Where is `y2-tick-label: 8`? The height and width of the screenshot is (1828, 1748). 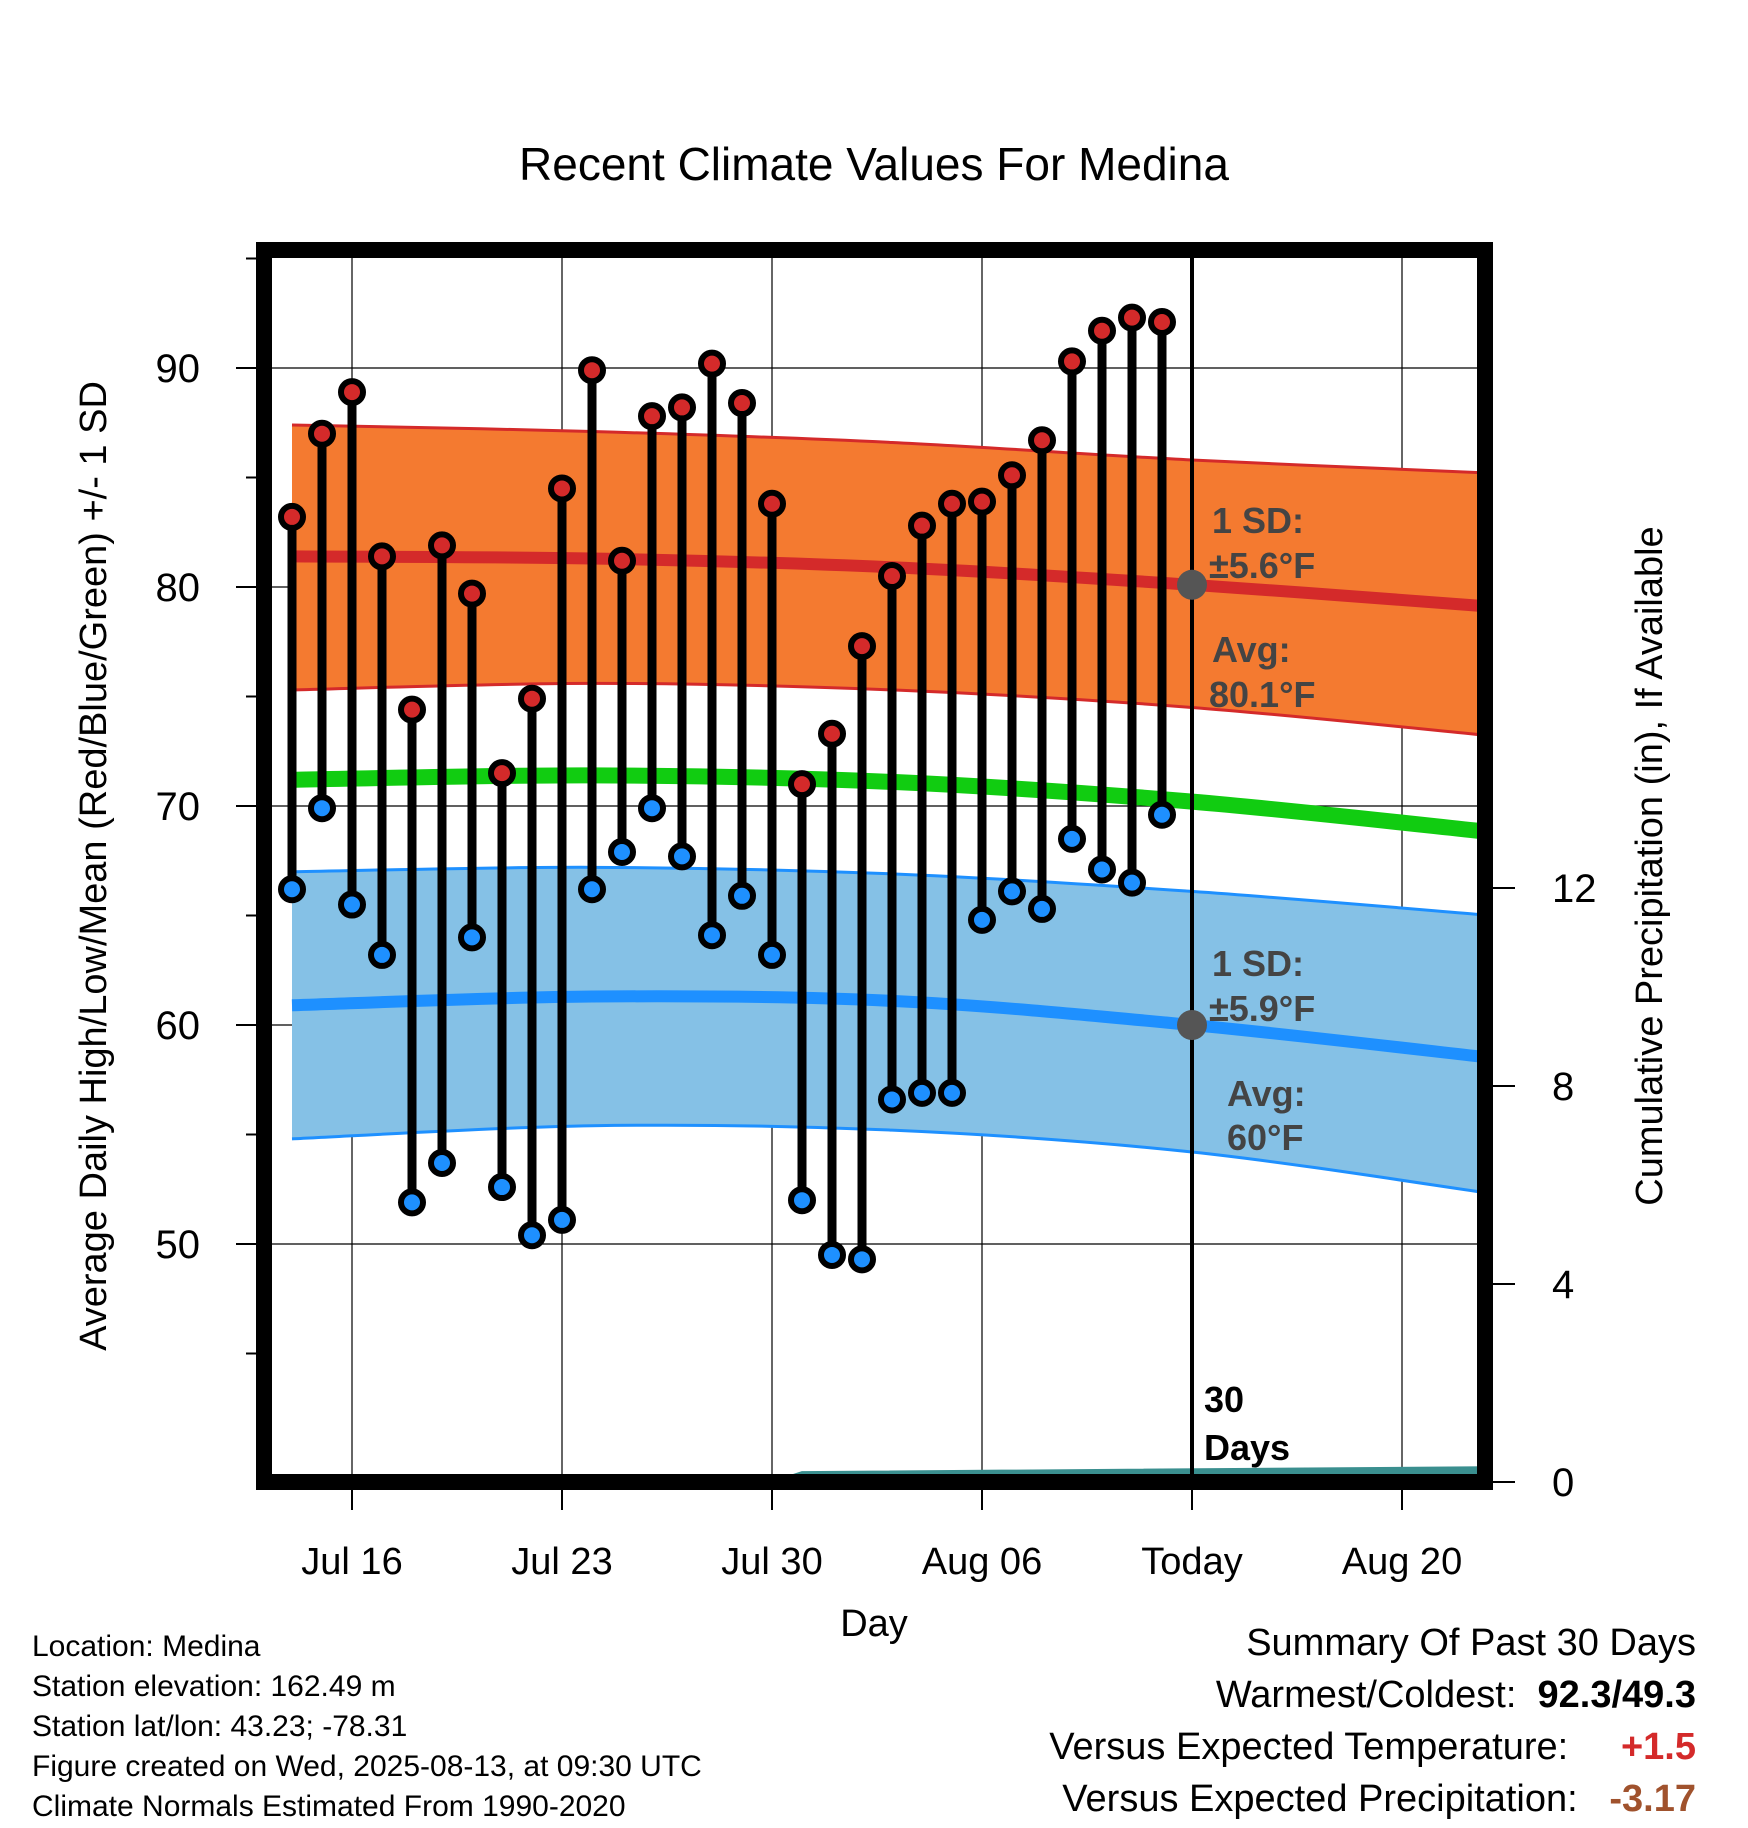 y2-tick-label: 8 is located at coordinates (1563, 1087).